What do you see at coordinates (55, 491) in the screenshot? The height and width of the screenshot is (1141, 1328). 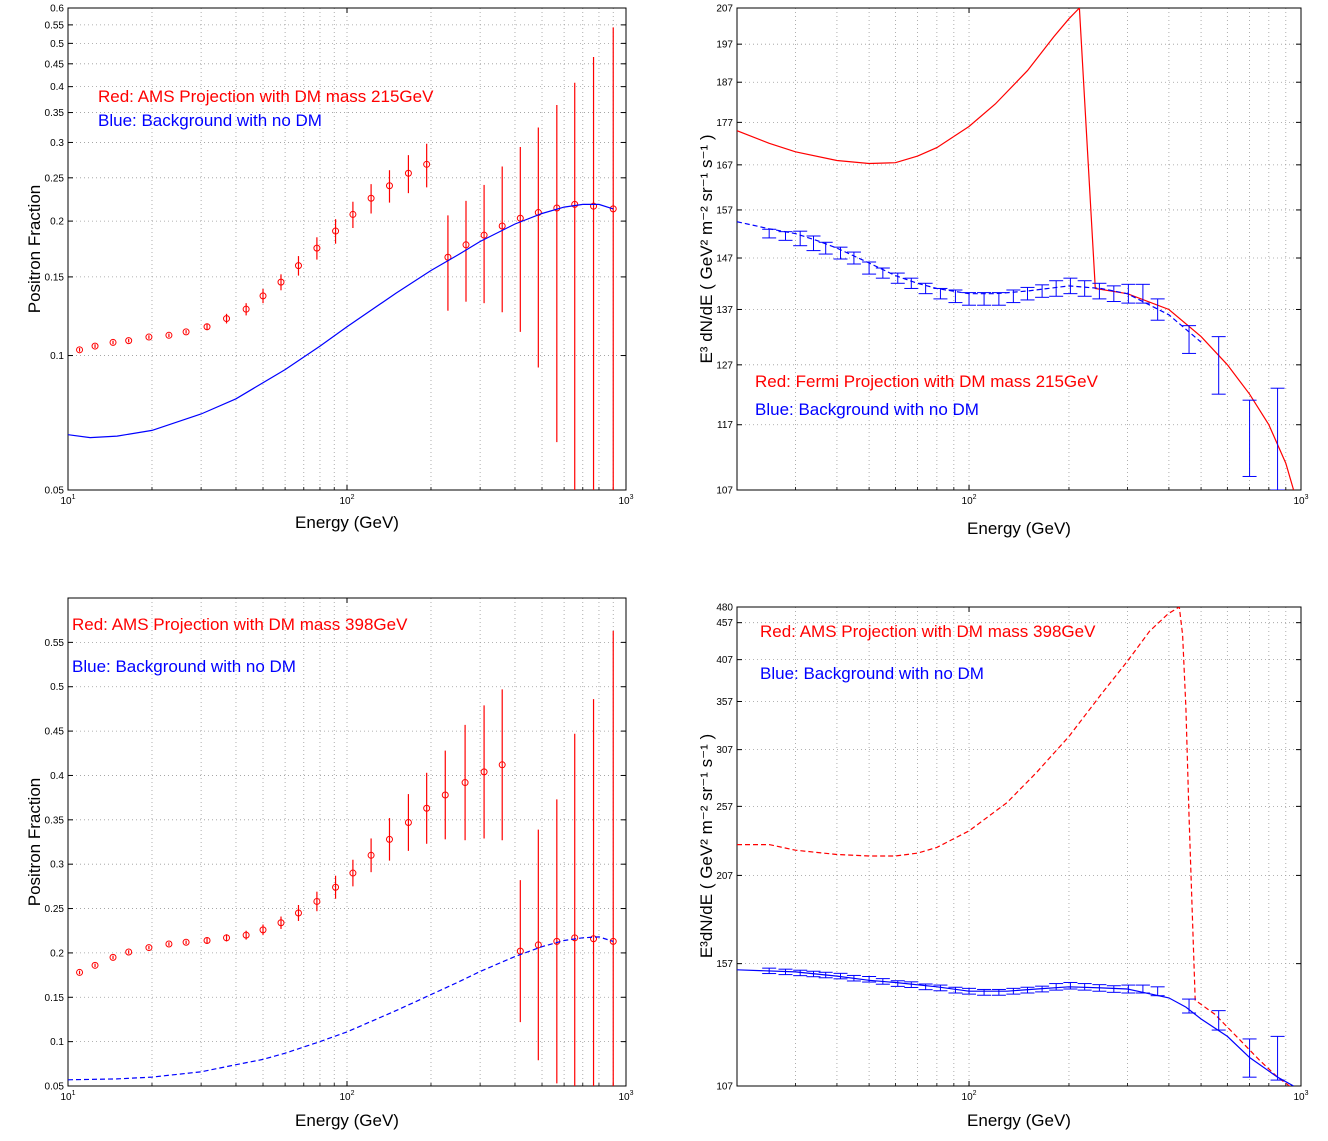 I see `y-tick-label: 0.05` at bounding box center [55, 491].